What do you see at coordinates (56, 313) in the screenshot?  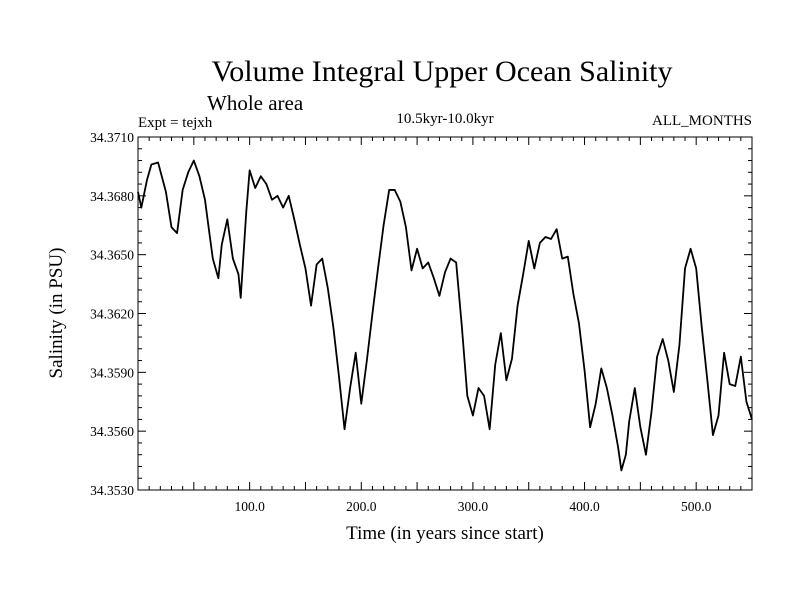 I see `y-axis-label: Salinity (in PSU)` at bounding box center [56, 313].